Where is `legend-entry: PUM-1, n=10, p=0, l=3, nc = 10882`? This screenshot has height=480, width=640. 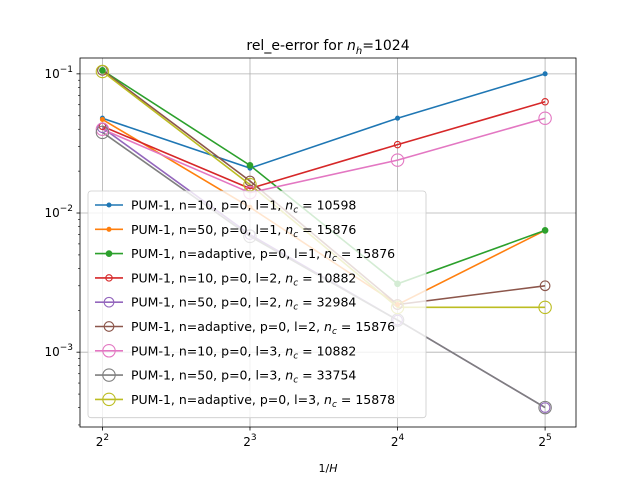 legend-entry: PUM-1, n=10, p=0, l=3, nc = 10882 is located at coordinates (243, 352).